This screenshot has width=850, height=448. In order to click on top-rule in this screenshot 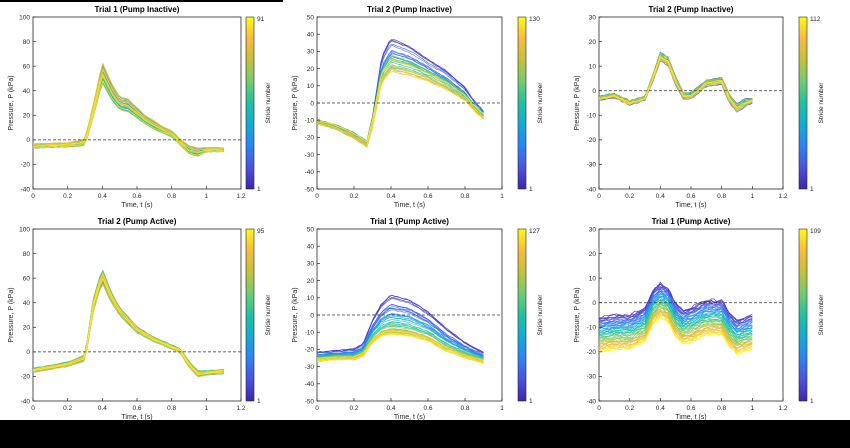, I will do `click(141, 1)`.